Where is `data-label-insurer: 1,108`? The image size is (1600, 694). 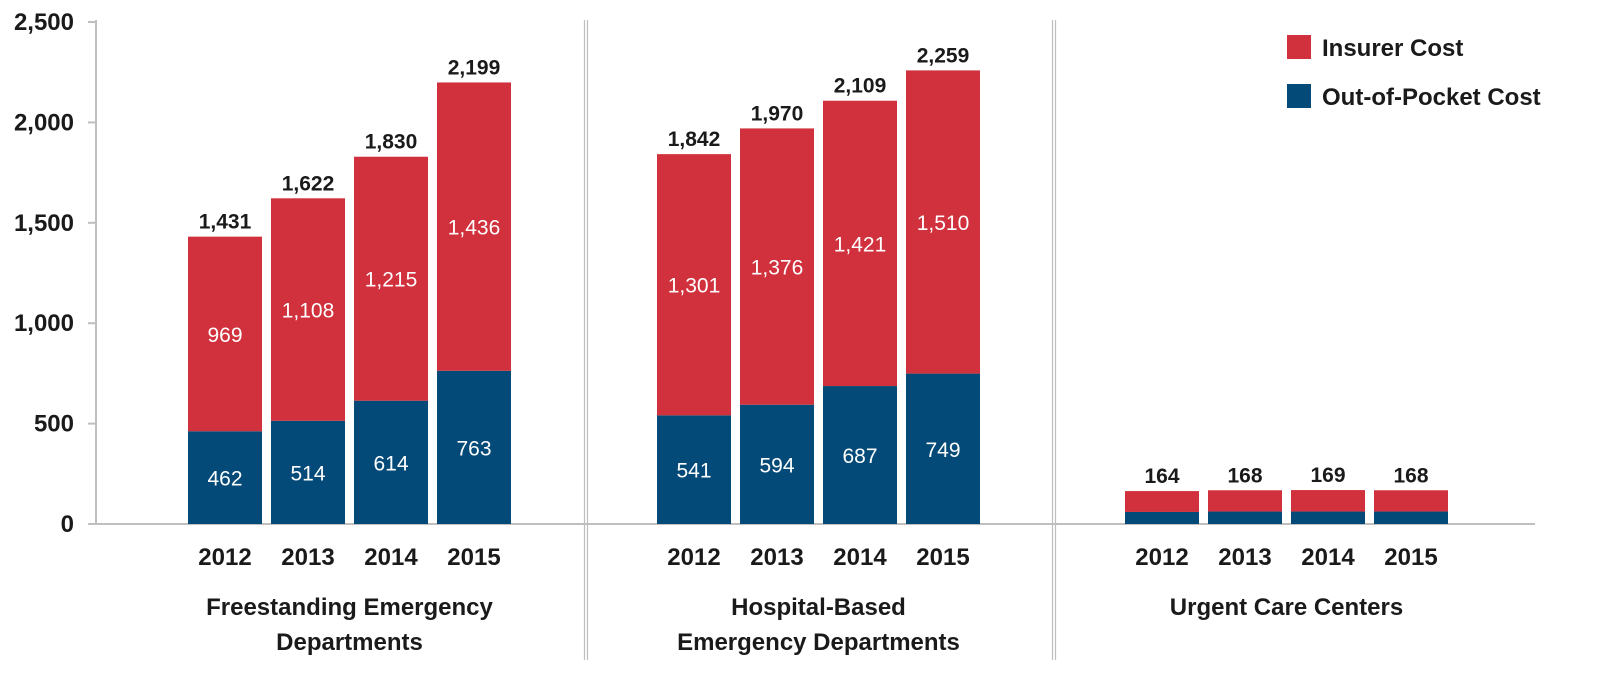 data-label-insurer: 1,108 is located at coordinates (308, 311).